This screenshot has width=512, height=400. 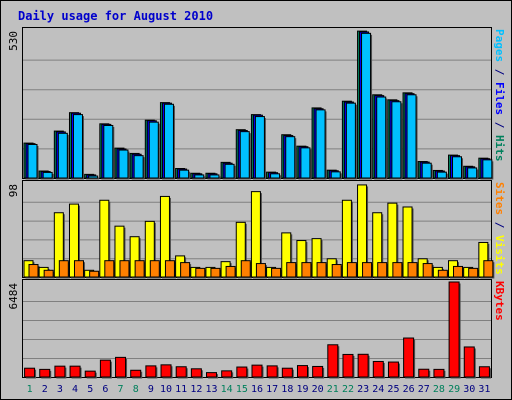 I want to click on x-tick-label: 11, so click(x=181, y=389).